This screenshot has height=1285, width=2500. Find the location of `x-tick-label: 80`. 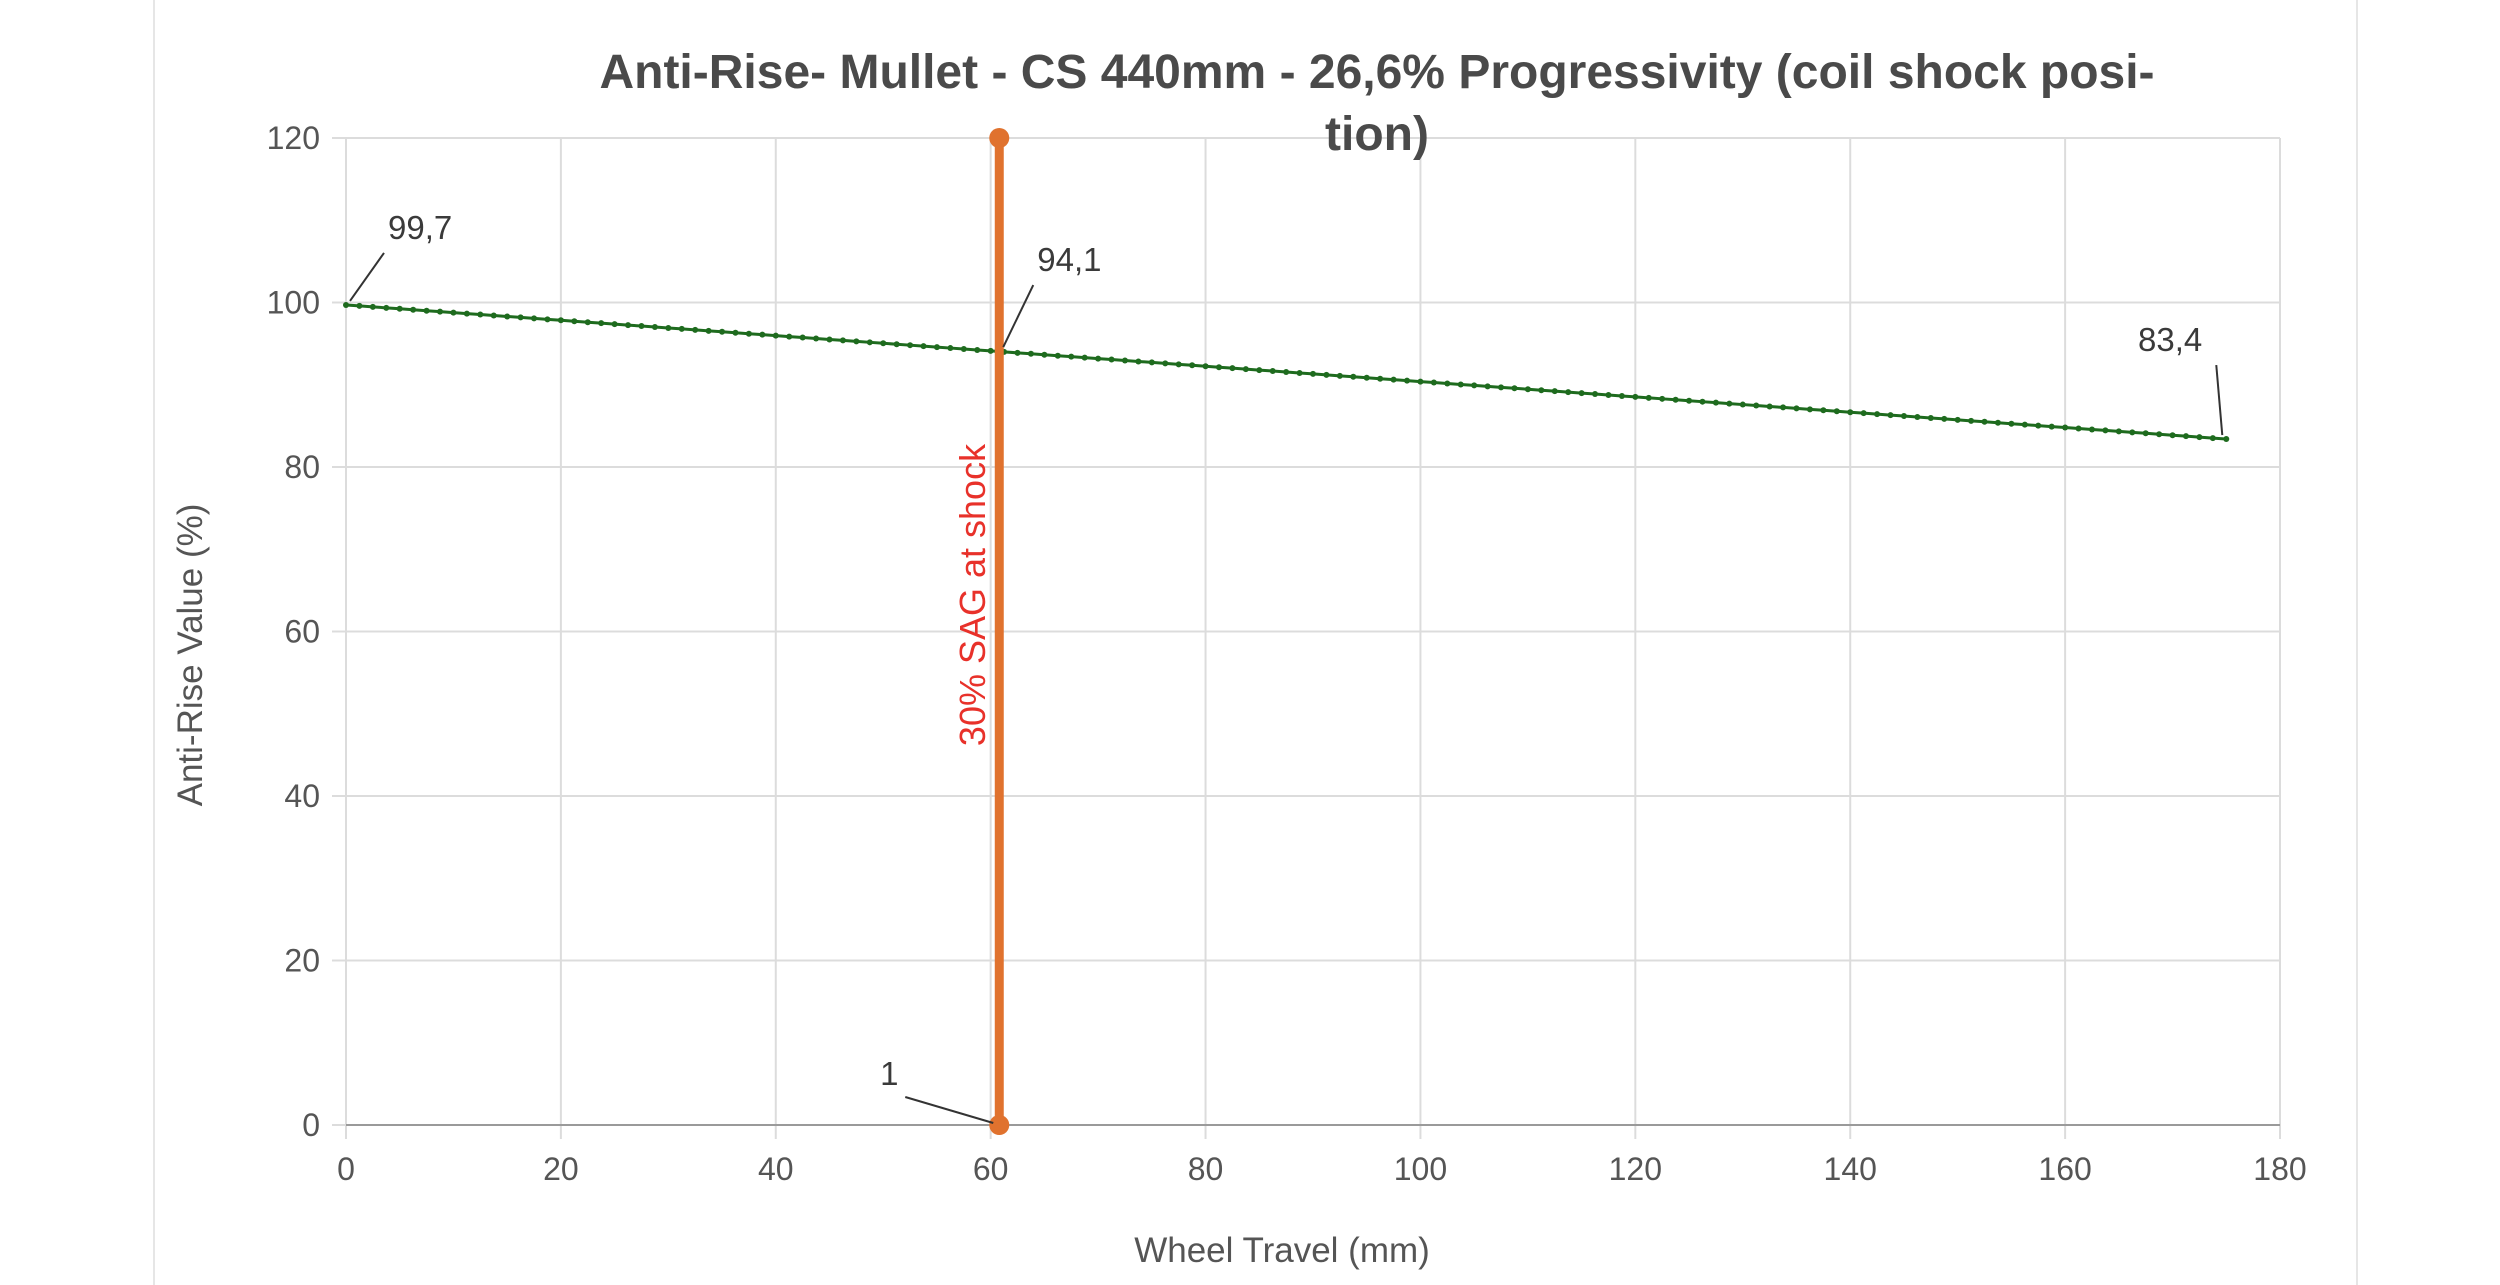

x-tick-label: 80 is located at coordinates (1206, 1169).